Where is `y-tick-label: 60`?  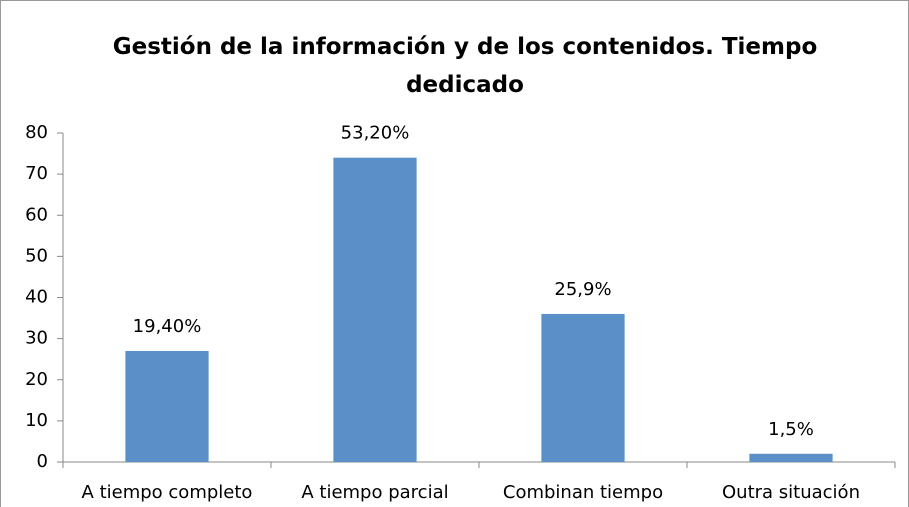 y-tick-label: 60 is located at coordinates (36, 214).